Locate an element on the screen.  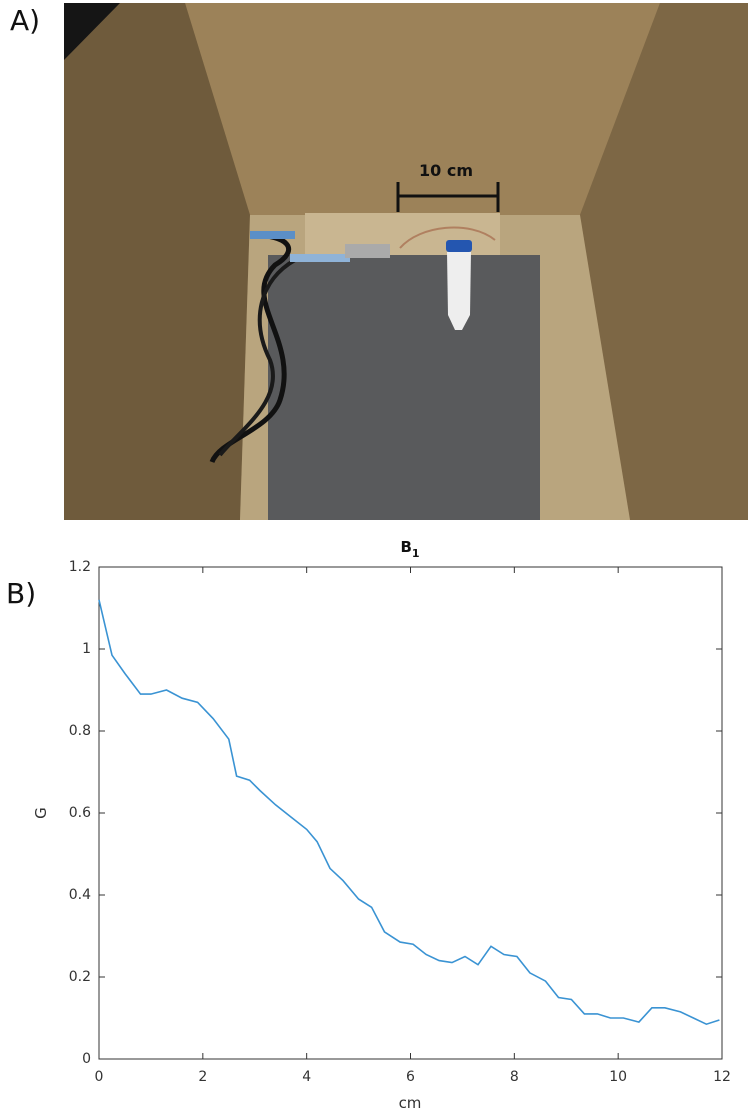
title: B is located at coordinates (405, 547).